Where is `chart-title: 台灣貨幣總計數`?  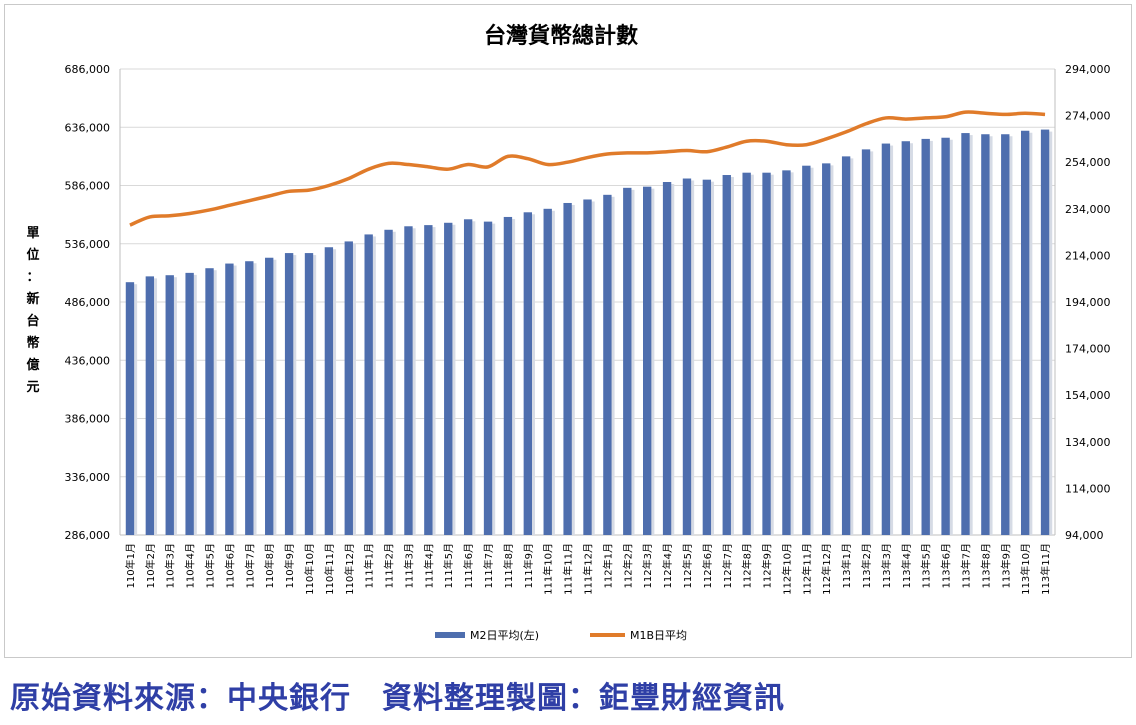 chart-title: 台灣貨幣總計數 is located at coordinates (561, 36).